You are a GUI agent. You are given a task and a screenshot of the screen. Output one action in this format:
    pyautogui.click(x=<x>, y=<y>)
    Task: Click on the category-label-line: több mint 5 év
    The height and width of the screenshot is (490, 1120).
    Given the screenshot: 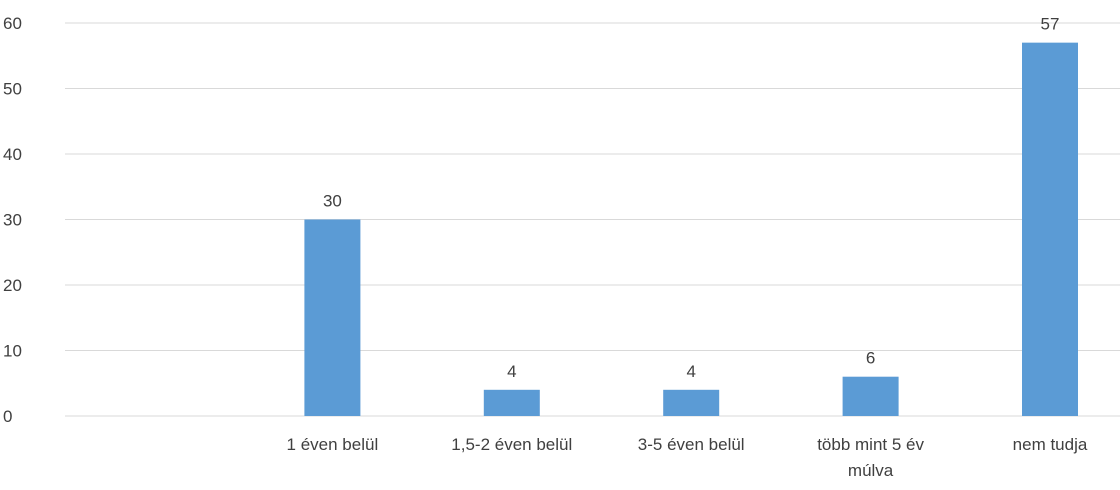 What is the action you would take?
    pyautogui.click(x=870, y=444)
    